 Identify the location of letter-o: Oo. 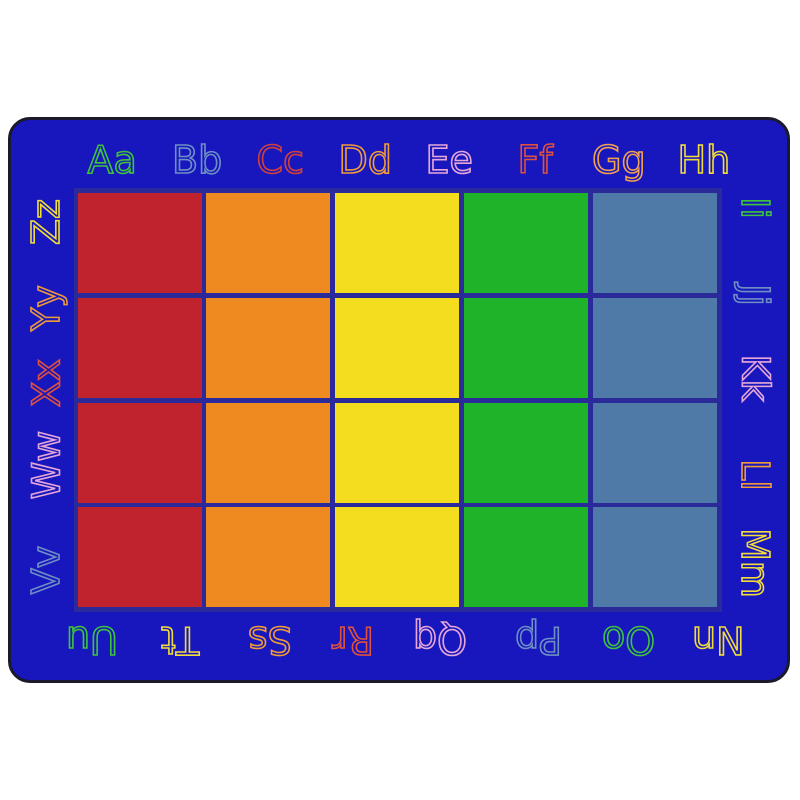
(628, 640).